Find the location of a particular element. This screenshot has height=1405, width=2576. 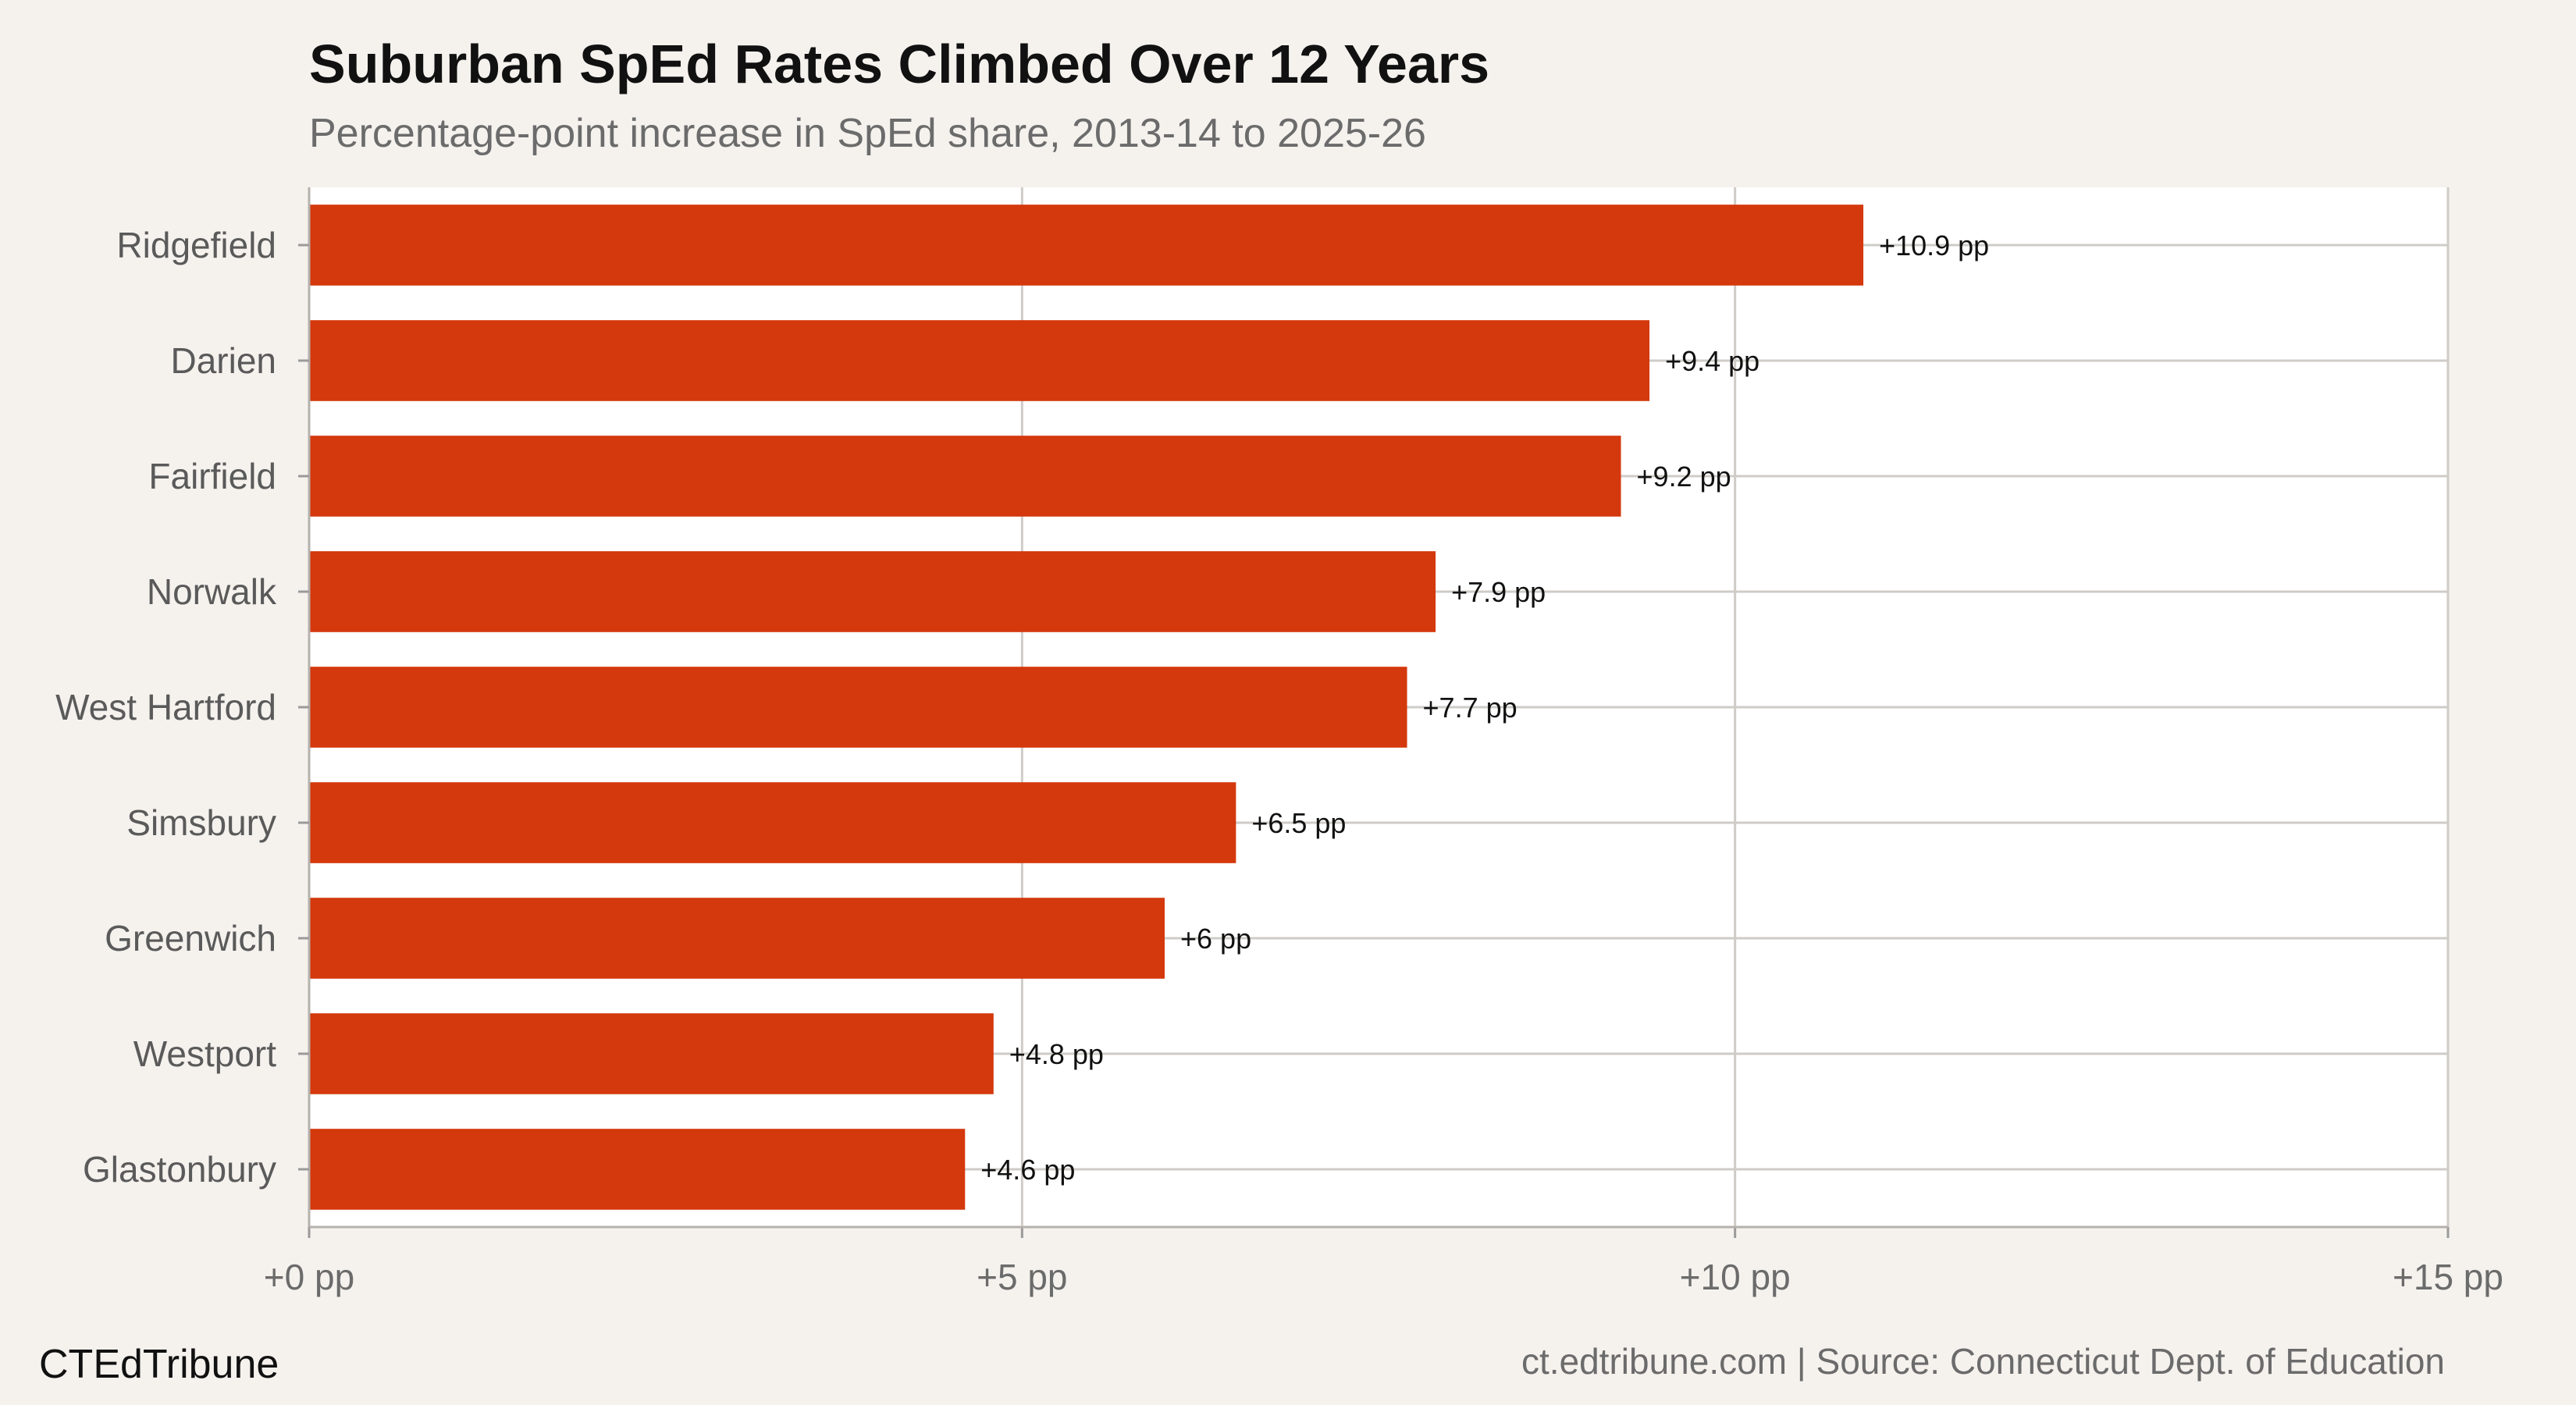

x-tick-label: +10 pp is located at coordinates (1736, 1277).